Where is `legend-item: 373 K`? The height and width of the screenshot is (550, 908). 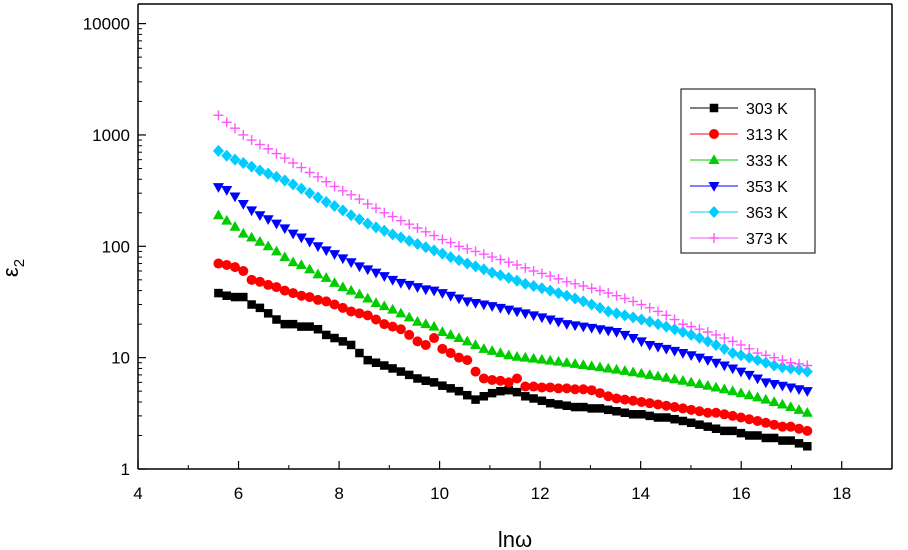 legend-item: 373 K is located at coordinates (739, 239).